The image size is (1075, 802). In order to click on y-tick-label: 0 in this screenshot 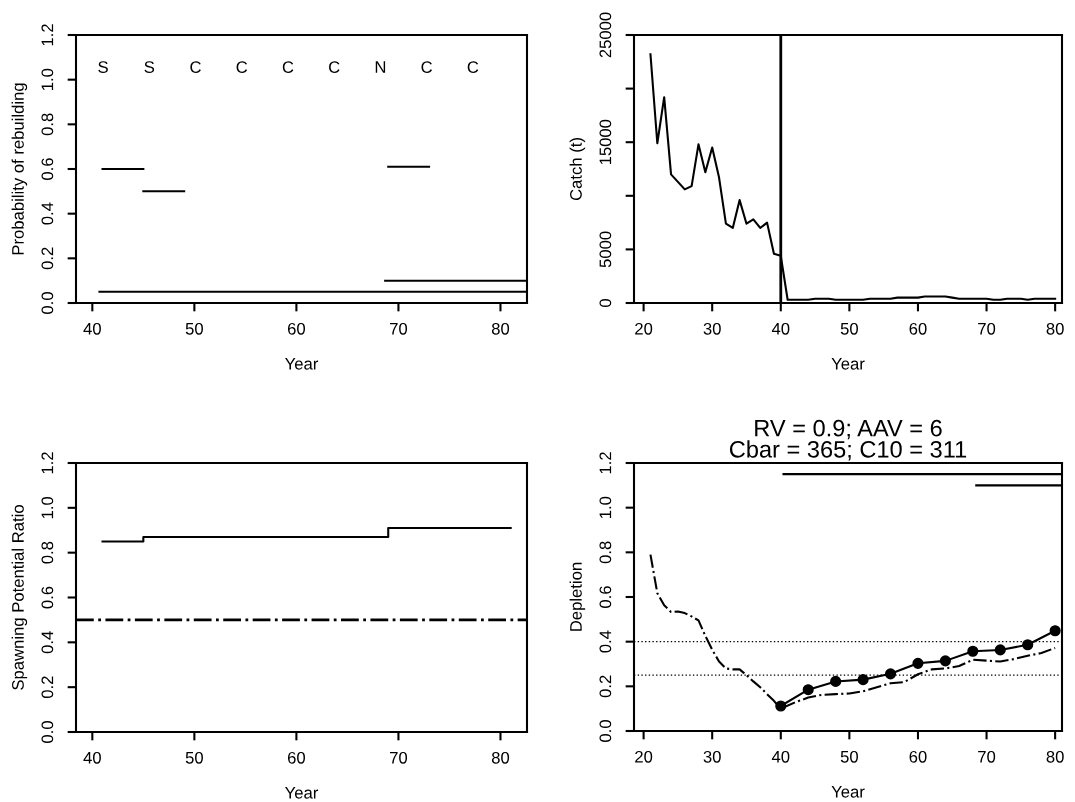, I will do `click(605, 303)`.